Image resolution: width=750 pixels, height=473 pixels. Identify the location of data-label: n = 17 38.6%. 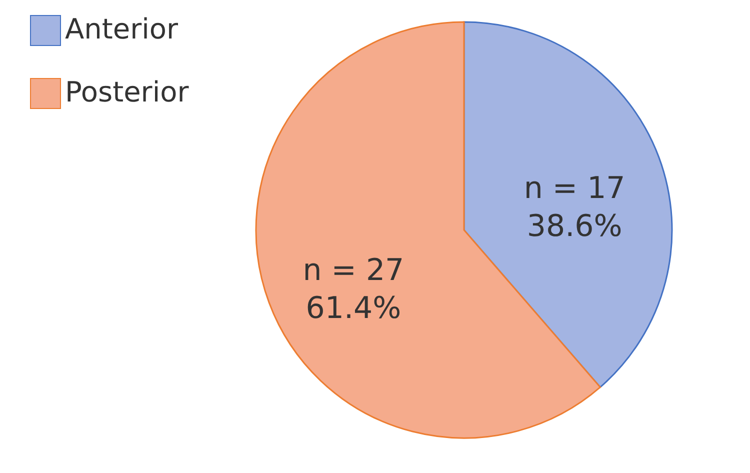
(575, 207).